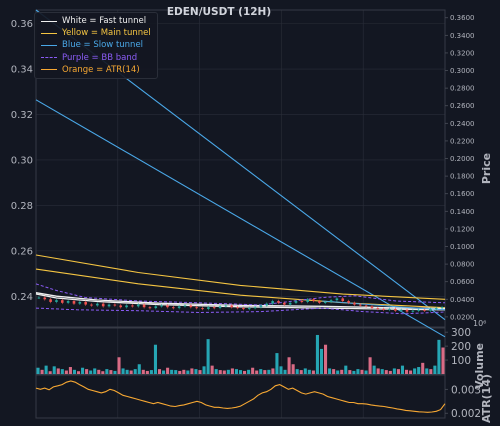  What do you see at coordinates (462, 124) in the screenshot?
I see `right-axis-tick-label: 0.2400` at bounding box center [462, 124].